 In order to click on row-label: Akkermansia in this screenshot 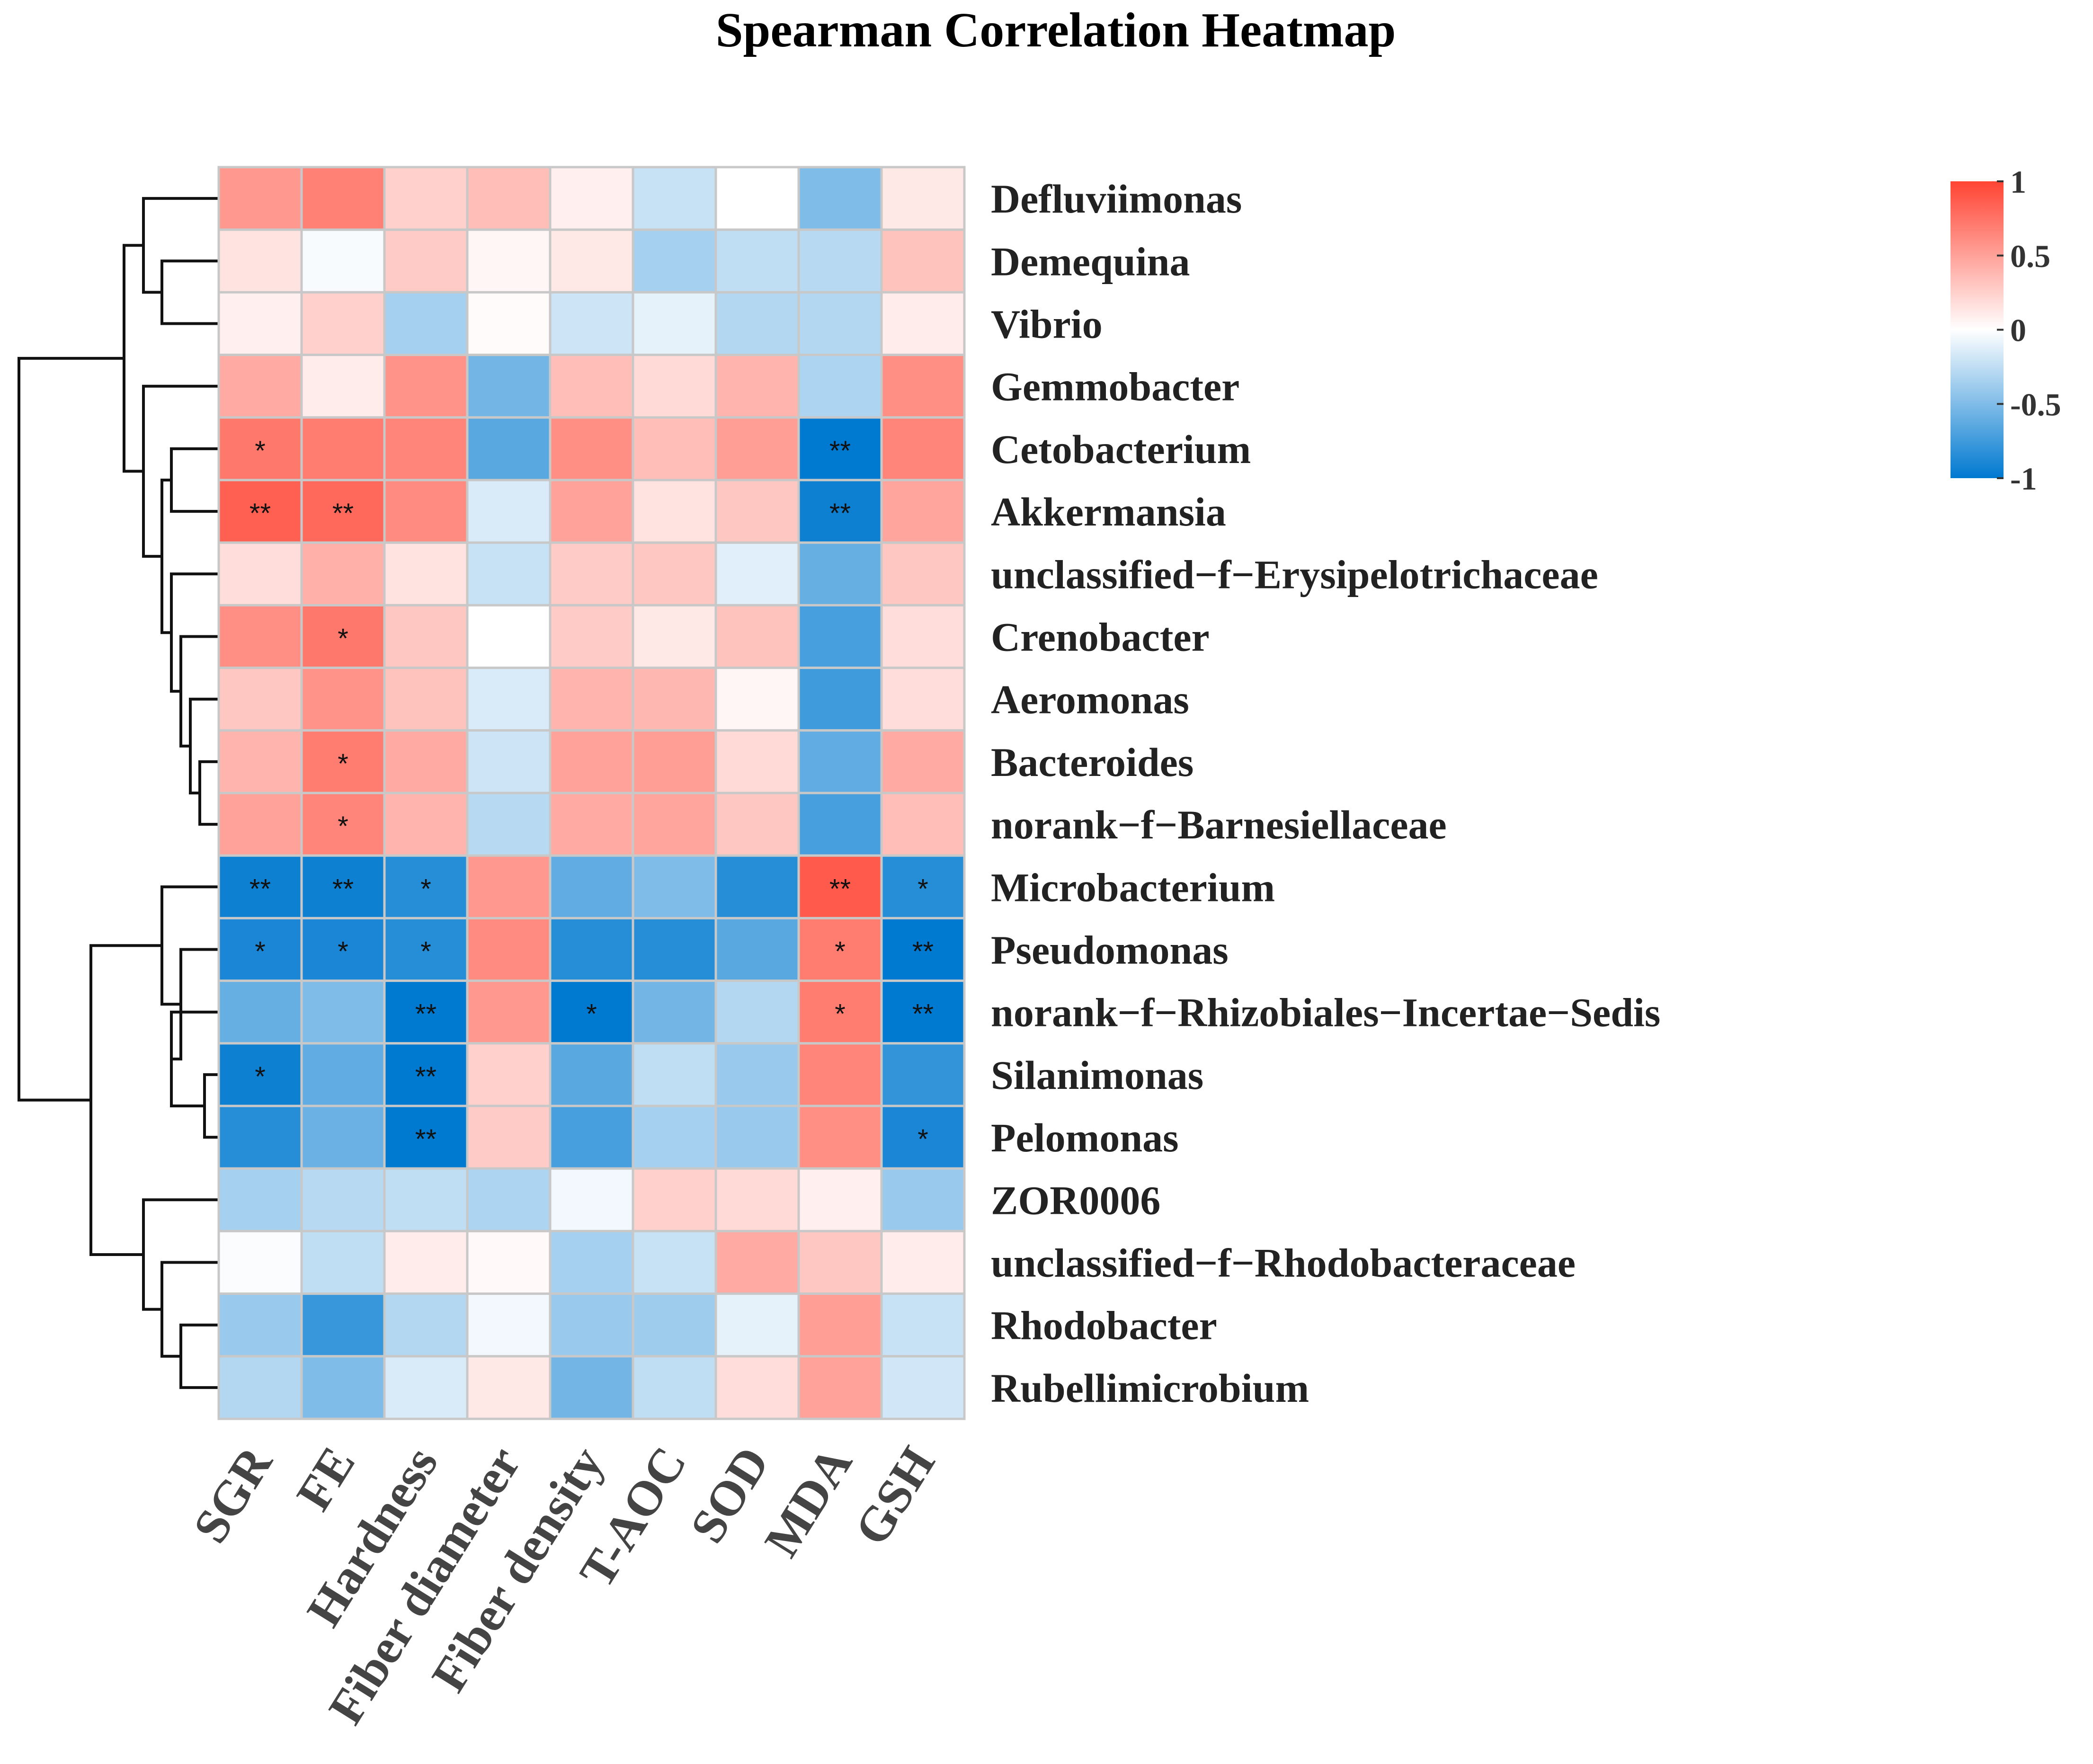, I will do `click(1108, 512)`.